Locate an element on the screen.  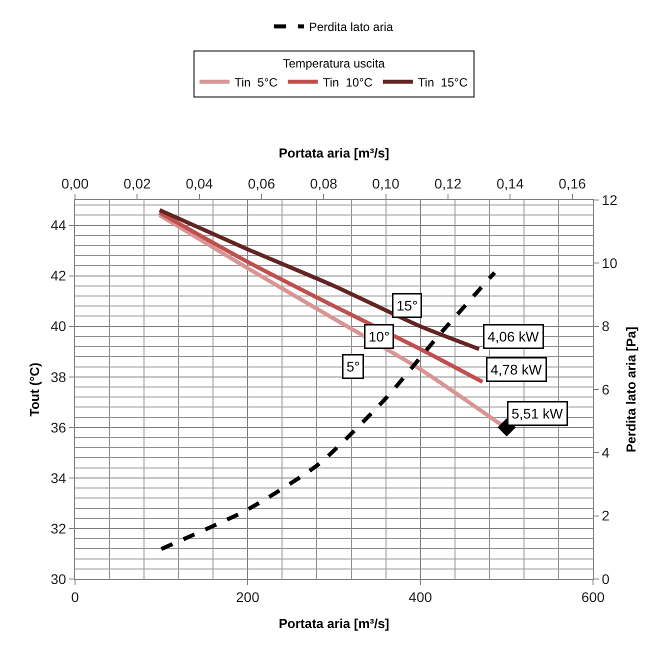
legend-label: Tin 15°C is located at coordinates (443, 82).